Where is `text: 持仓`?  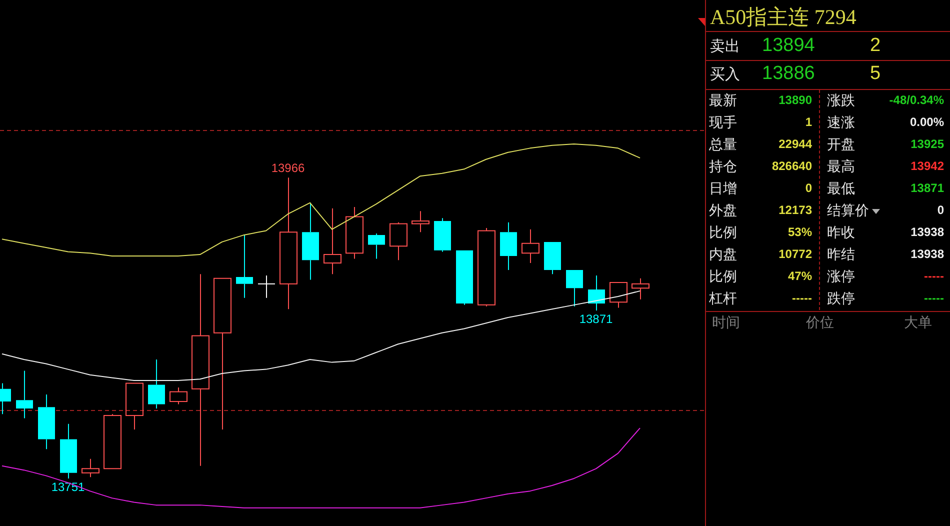
text: 持仓 is located at coordinates (723, 167).